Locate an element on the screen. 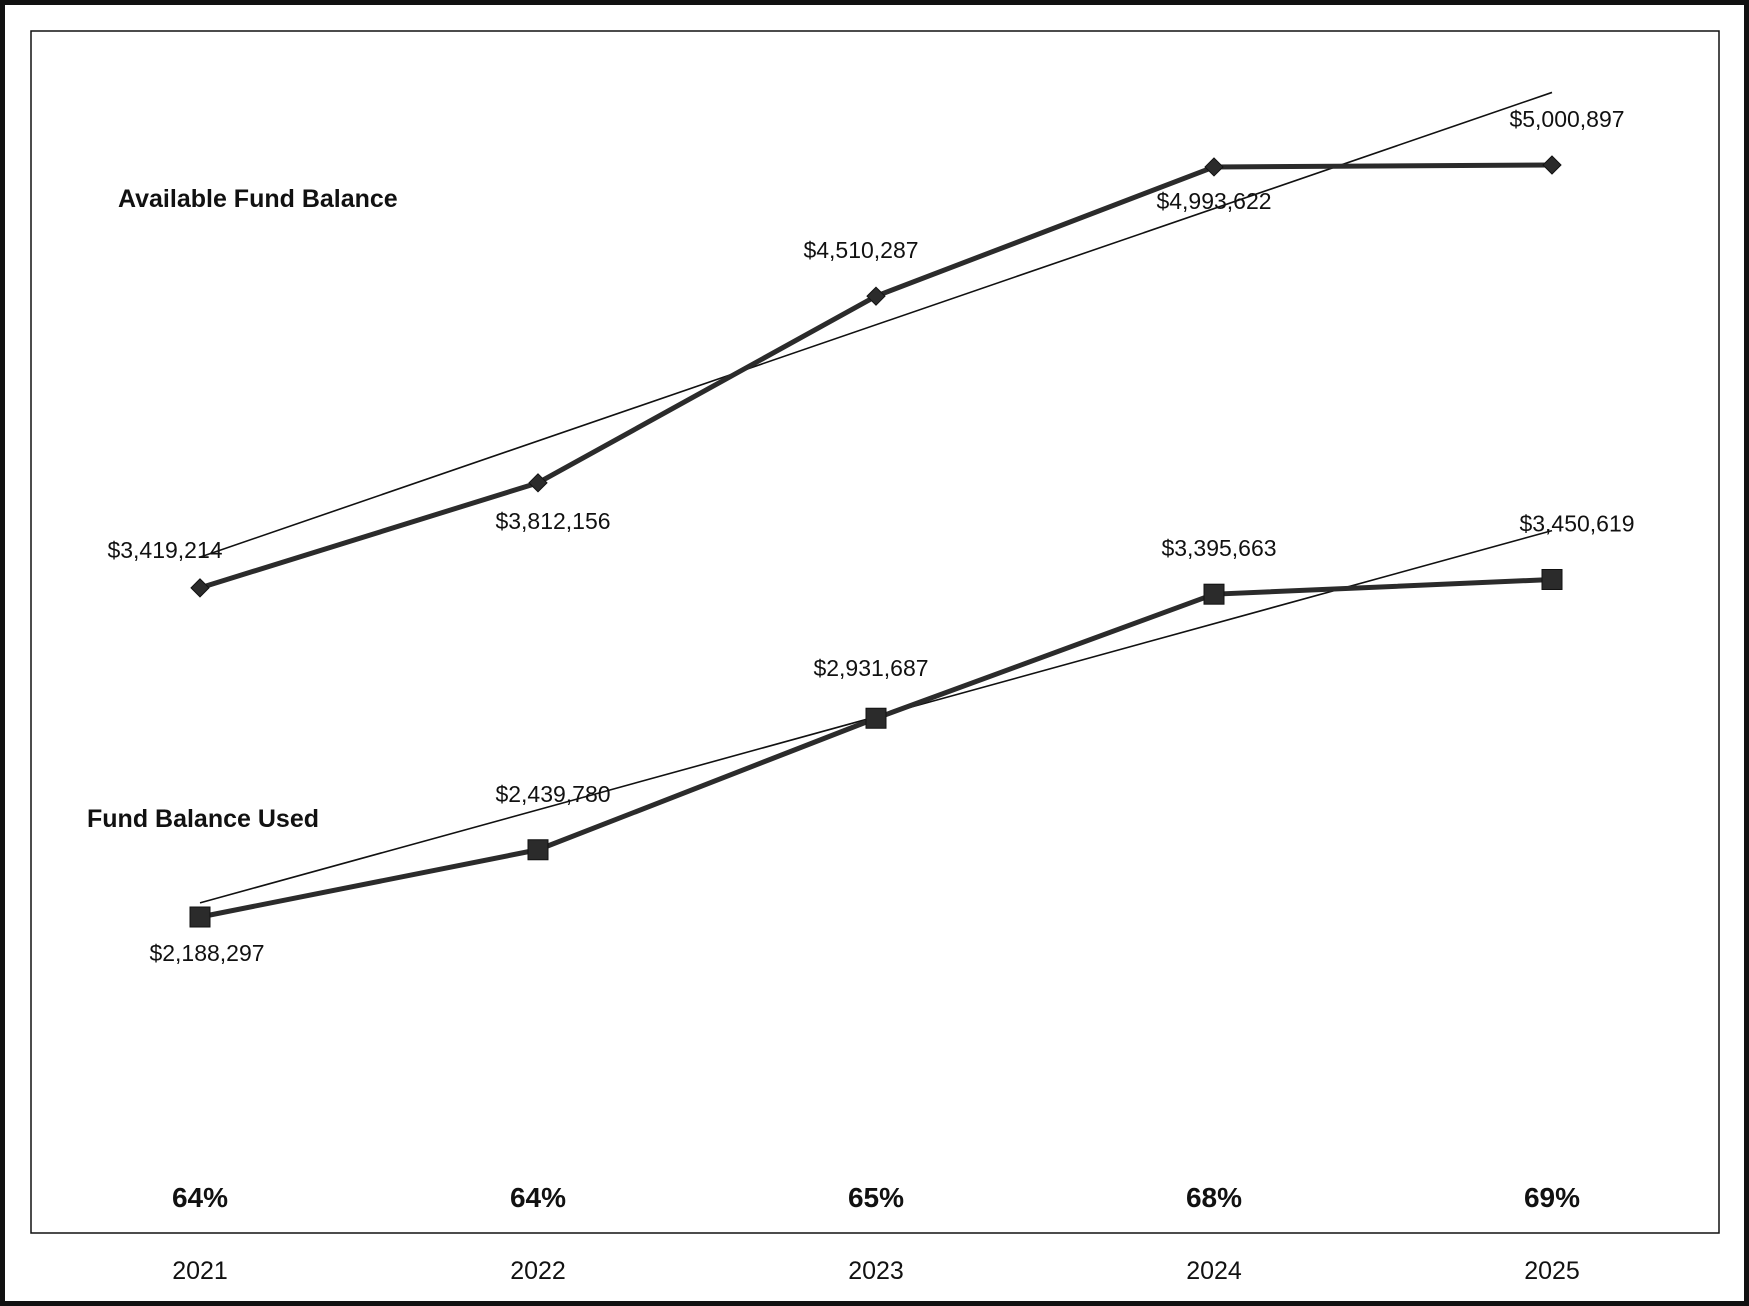 The width and height of the screenshot is (1749, 1306). data-label-series-1-2021: $3,419,214 is located at coordinates (164, 550).